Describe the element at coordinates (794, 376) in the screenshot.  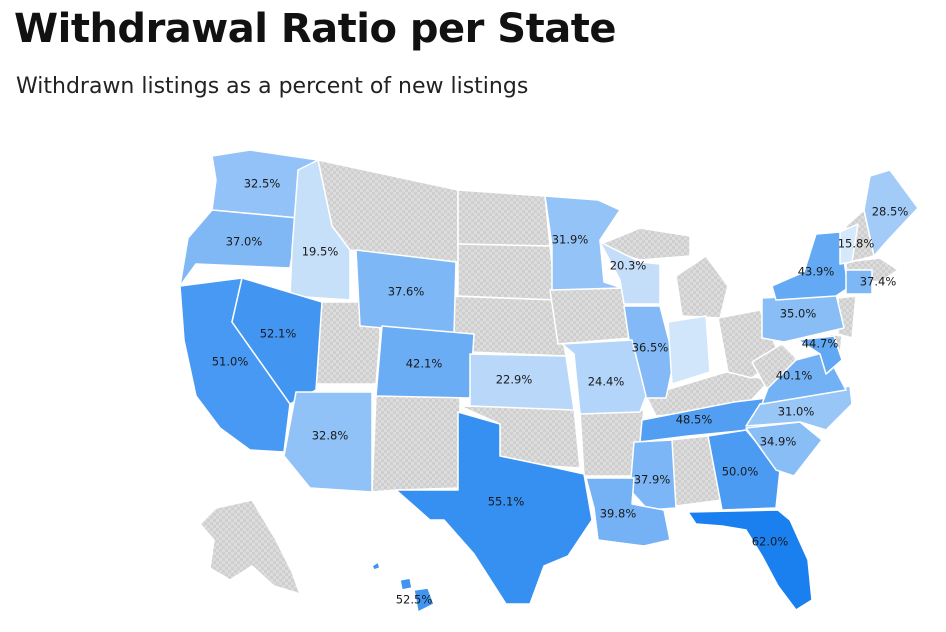
I see `label-va: 40.1%` at that location.